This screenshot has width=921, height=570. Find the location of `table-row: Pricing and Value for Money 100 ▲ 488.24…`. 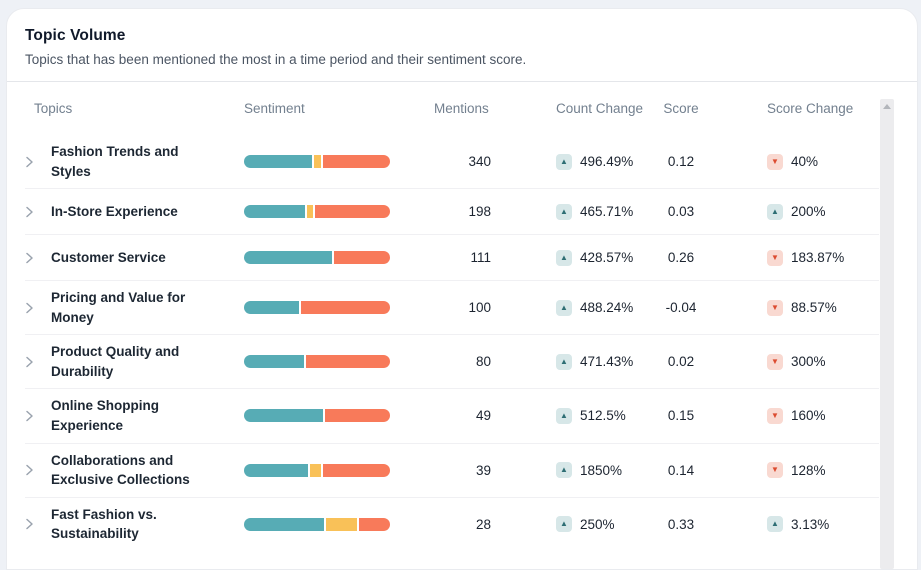

table-row: Pricing and Value for Money 100 ▲ 488.24… is located at coordinates (452, 307).